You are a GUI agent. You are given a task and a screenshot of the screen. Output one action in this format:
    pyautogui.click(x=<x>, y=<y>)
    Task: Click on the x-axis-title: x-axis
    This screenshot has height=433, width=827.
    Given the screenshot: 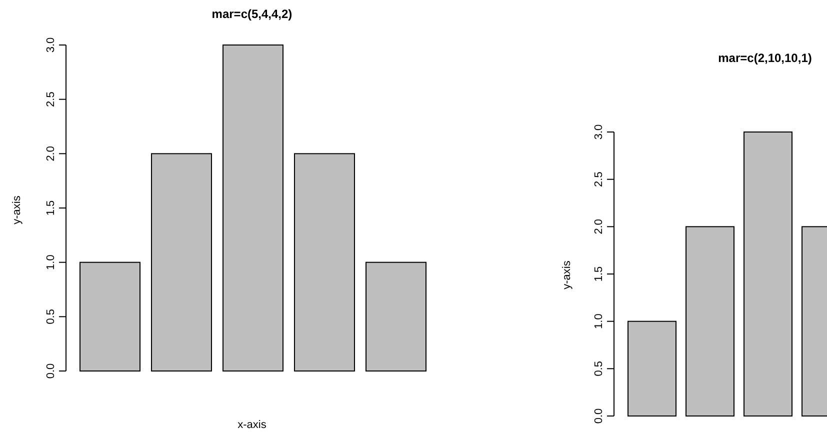 What is the action you would take?
    pyautogui.click(x=252, y=425)
    